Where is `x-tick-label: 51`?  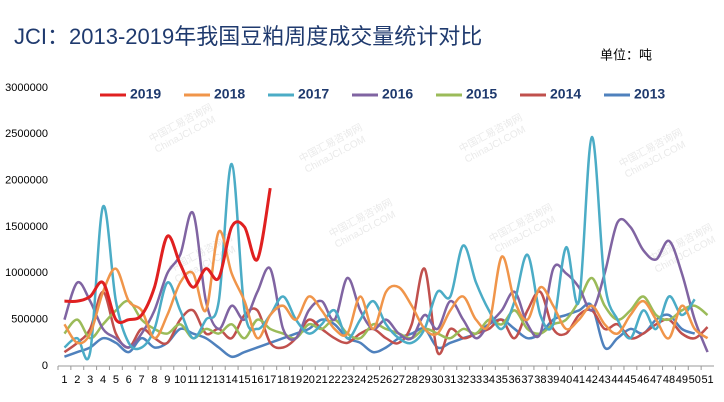 x-tick-label: 51 is located at coordinates (707, 380).